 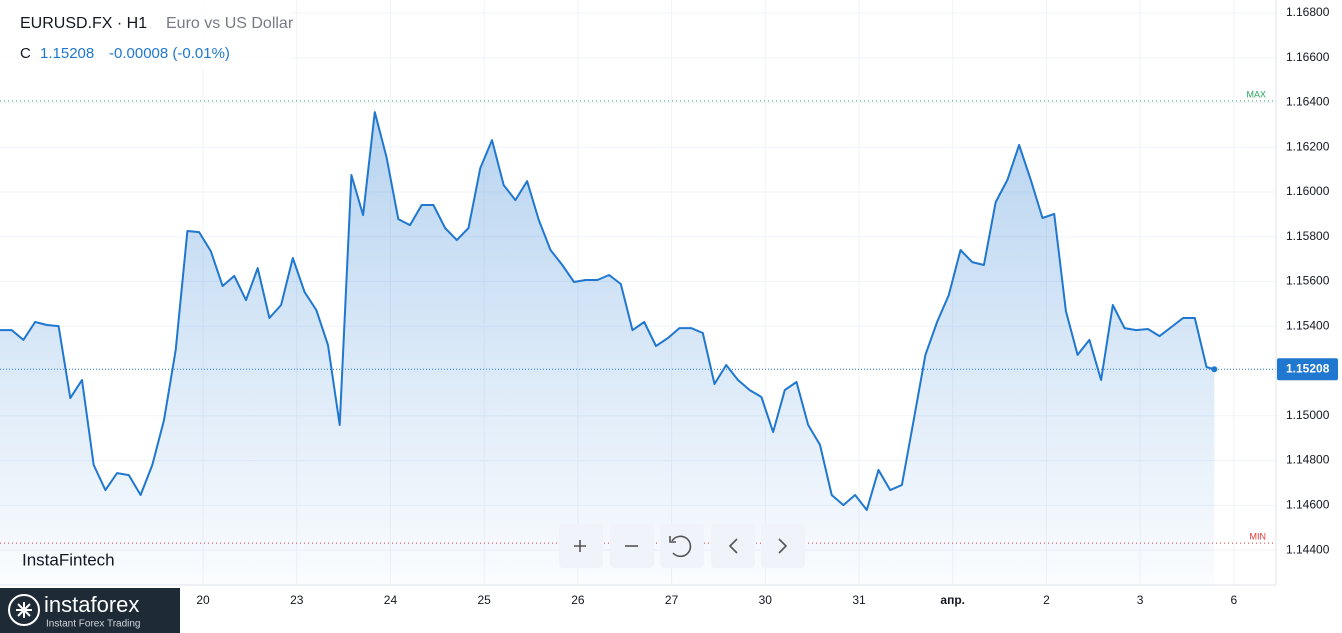 What do you see at coordinates (1308, 281) in the screenshot?
I see `y-tick-label: 1.15600` at bounding box center [1308, 281].